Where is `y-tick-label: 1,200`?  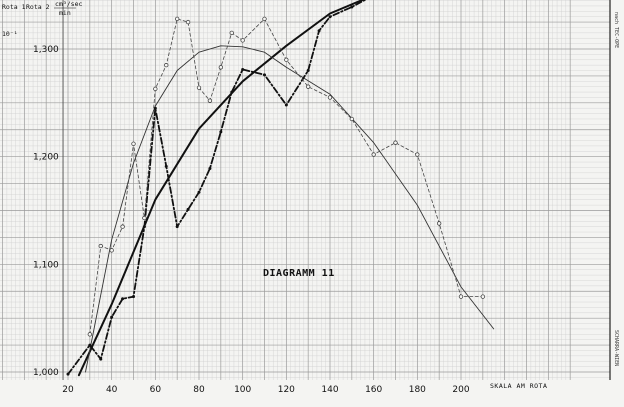 y-tick-label: 1,200 is located at coordinates (46, 158).